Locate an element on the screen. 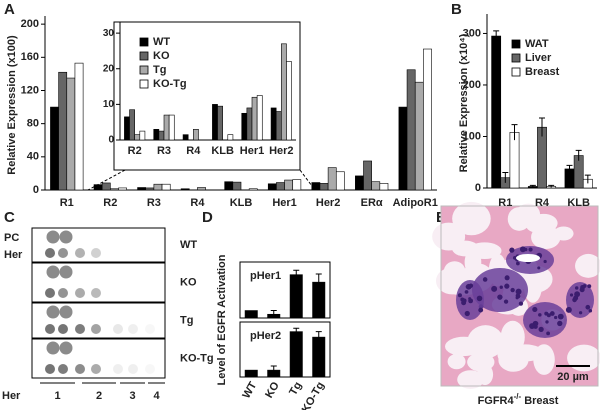 This screenshot has height=410, width=600. x-tick-label: R4 is located at coordinates (197, 203).